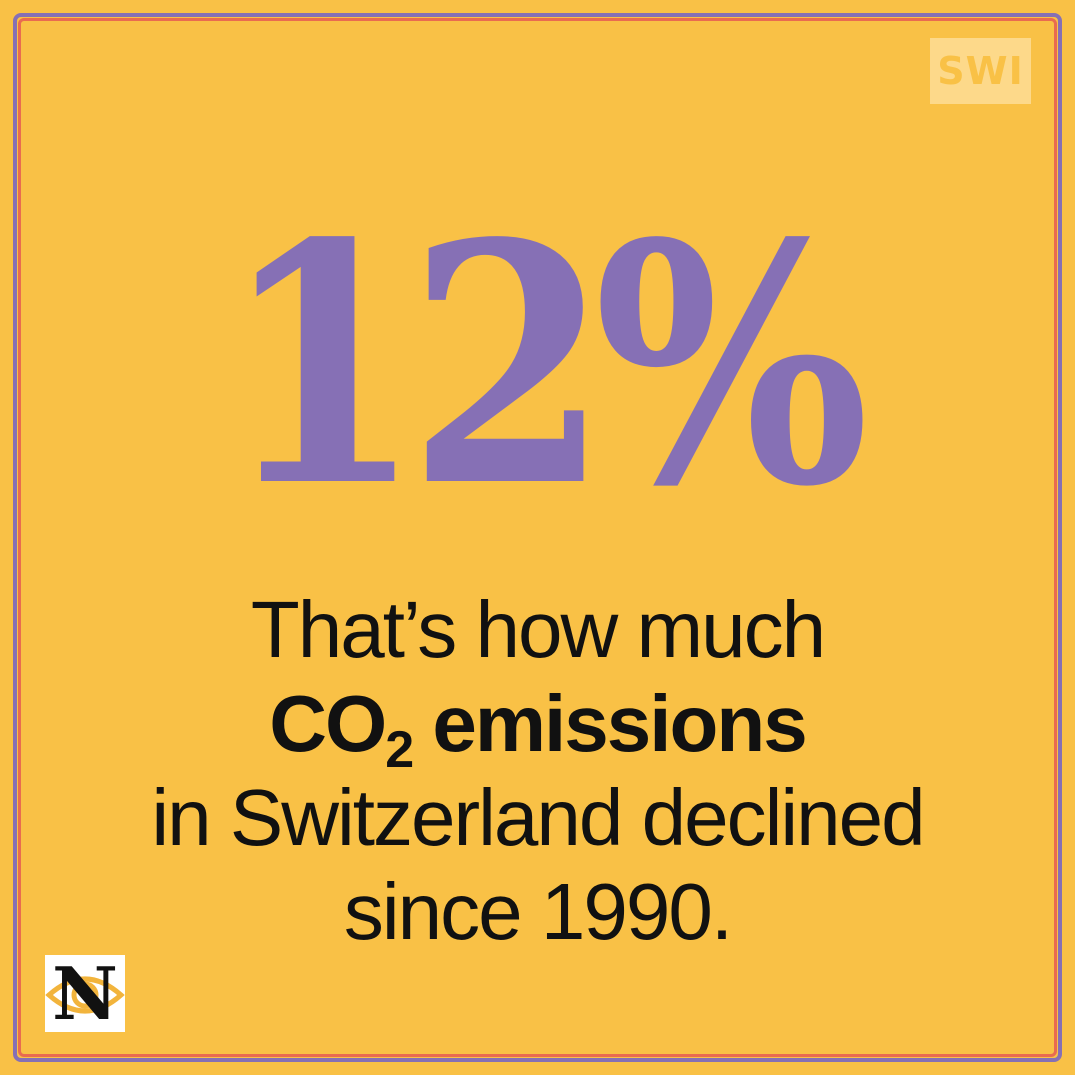 The image size is (1075, 1075). Describe the element at coordinates (538, 817) in the screenshot. I see `caption-line-3: in Switzerland declined` at that location.